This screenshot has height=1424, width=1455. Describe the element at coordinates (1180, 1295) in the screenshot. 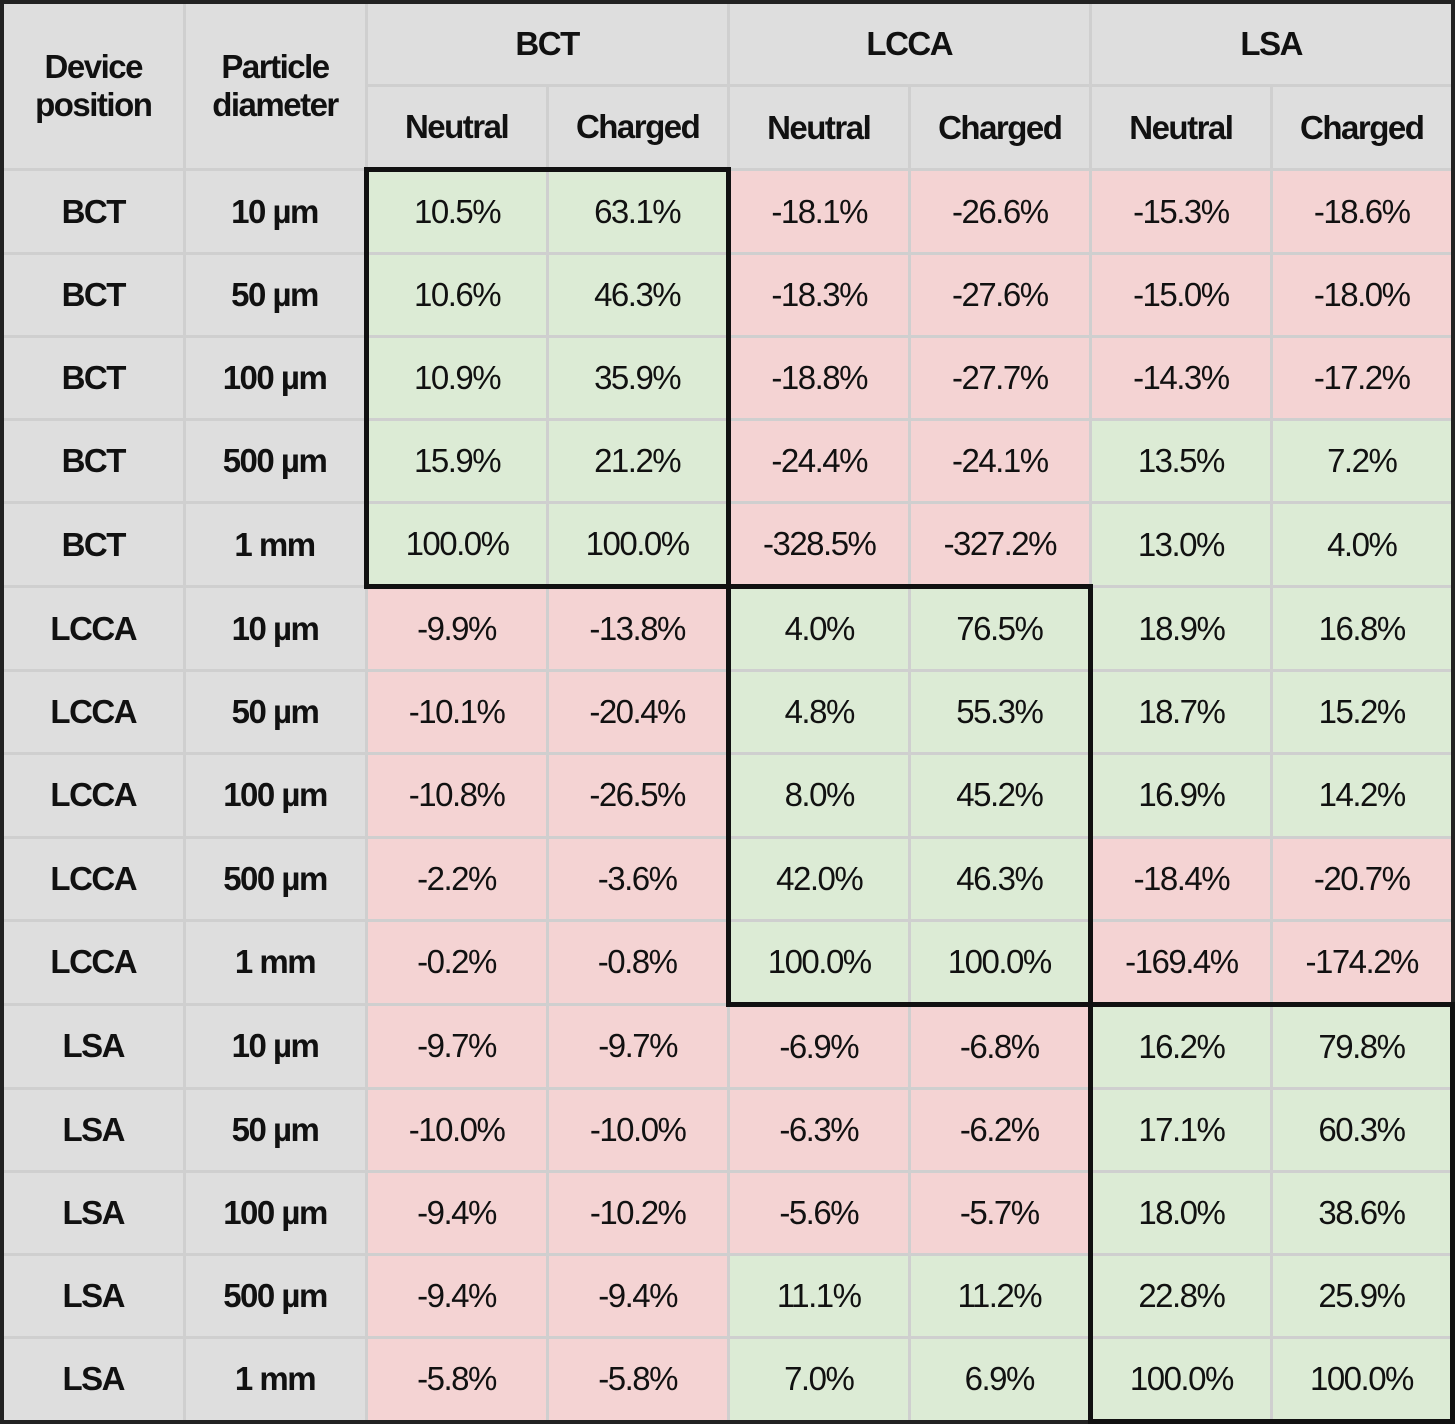

I see `value-cell: 22.8%` at that location.